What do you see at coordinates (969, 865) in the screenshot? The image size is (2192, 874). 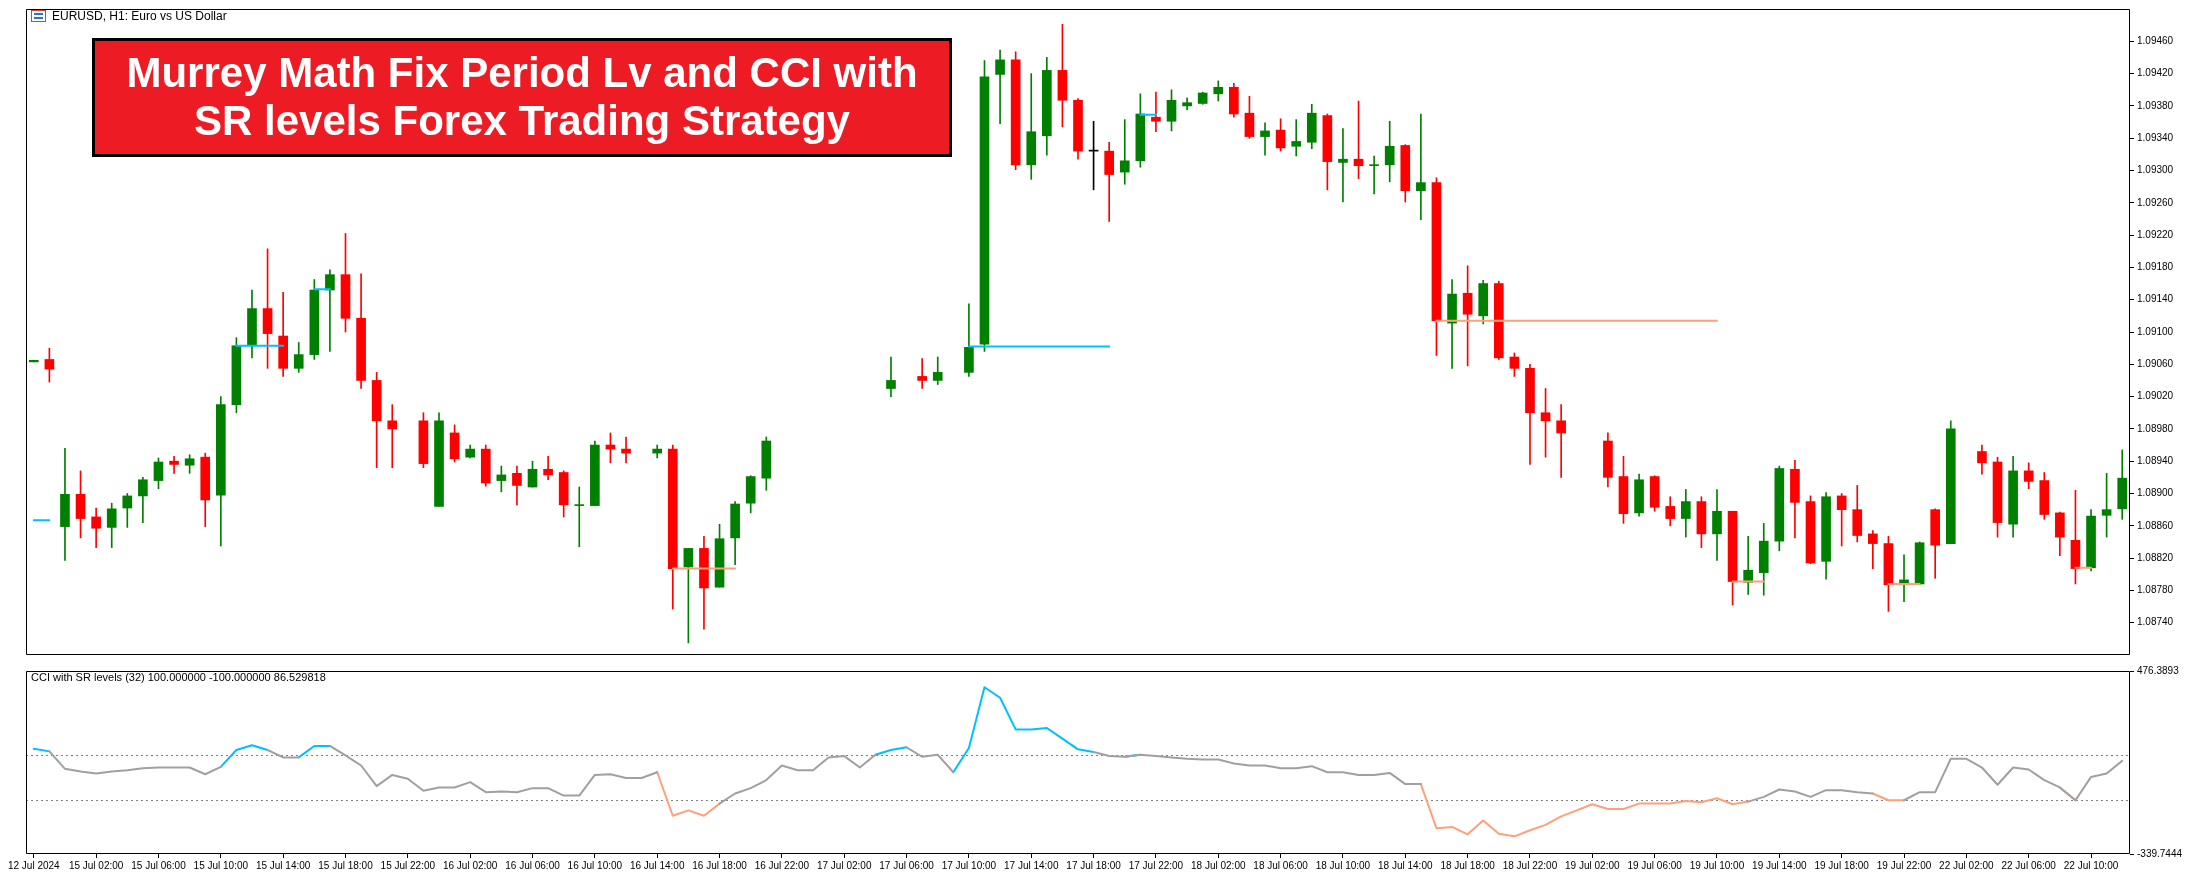 I see `x-tick-label: 17 Jul 10:00` at bounding box center [969, 865].